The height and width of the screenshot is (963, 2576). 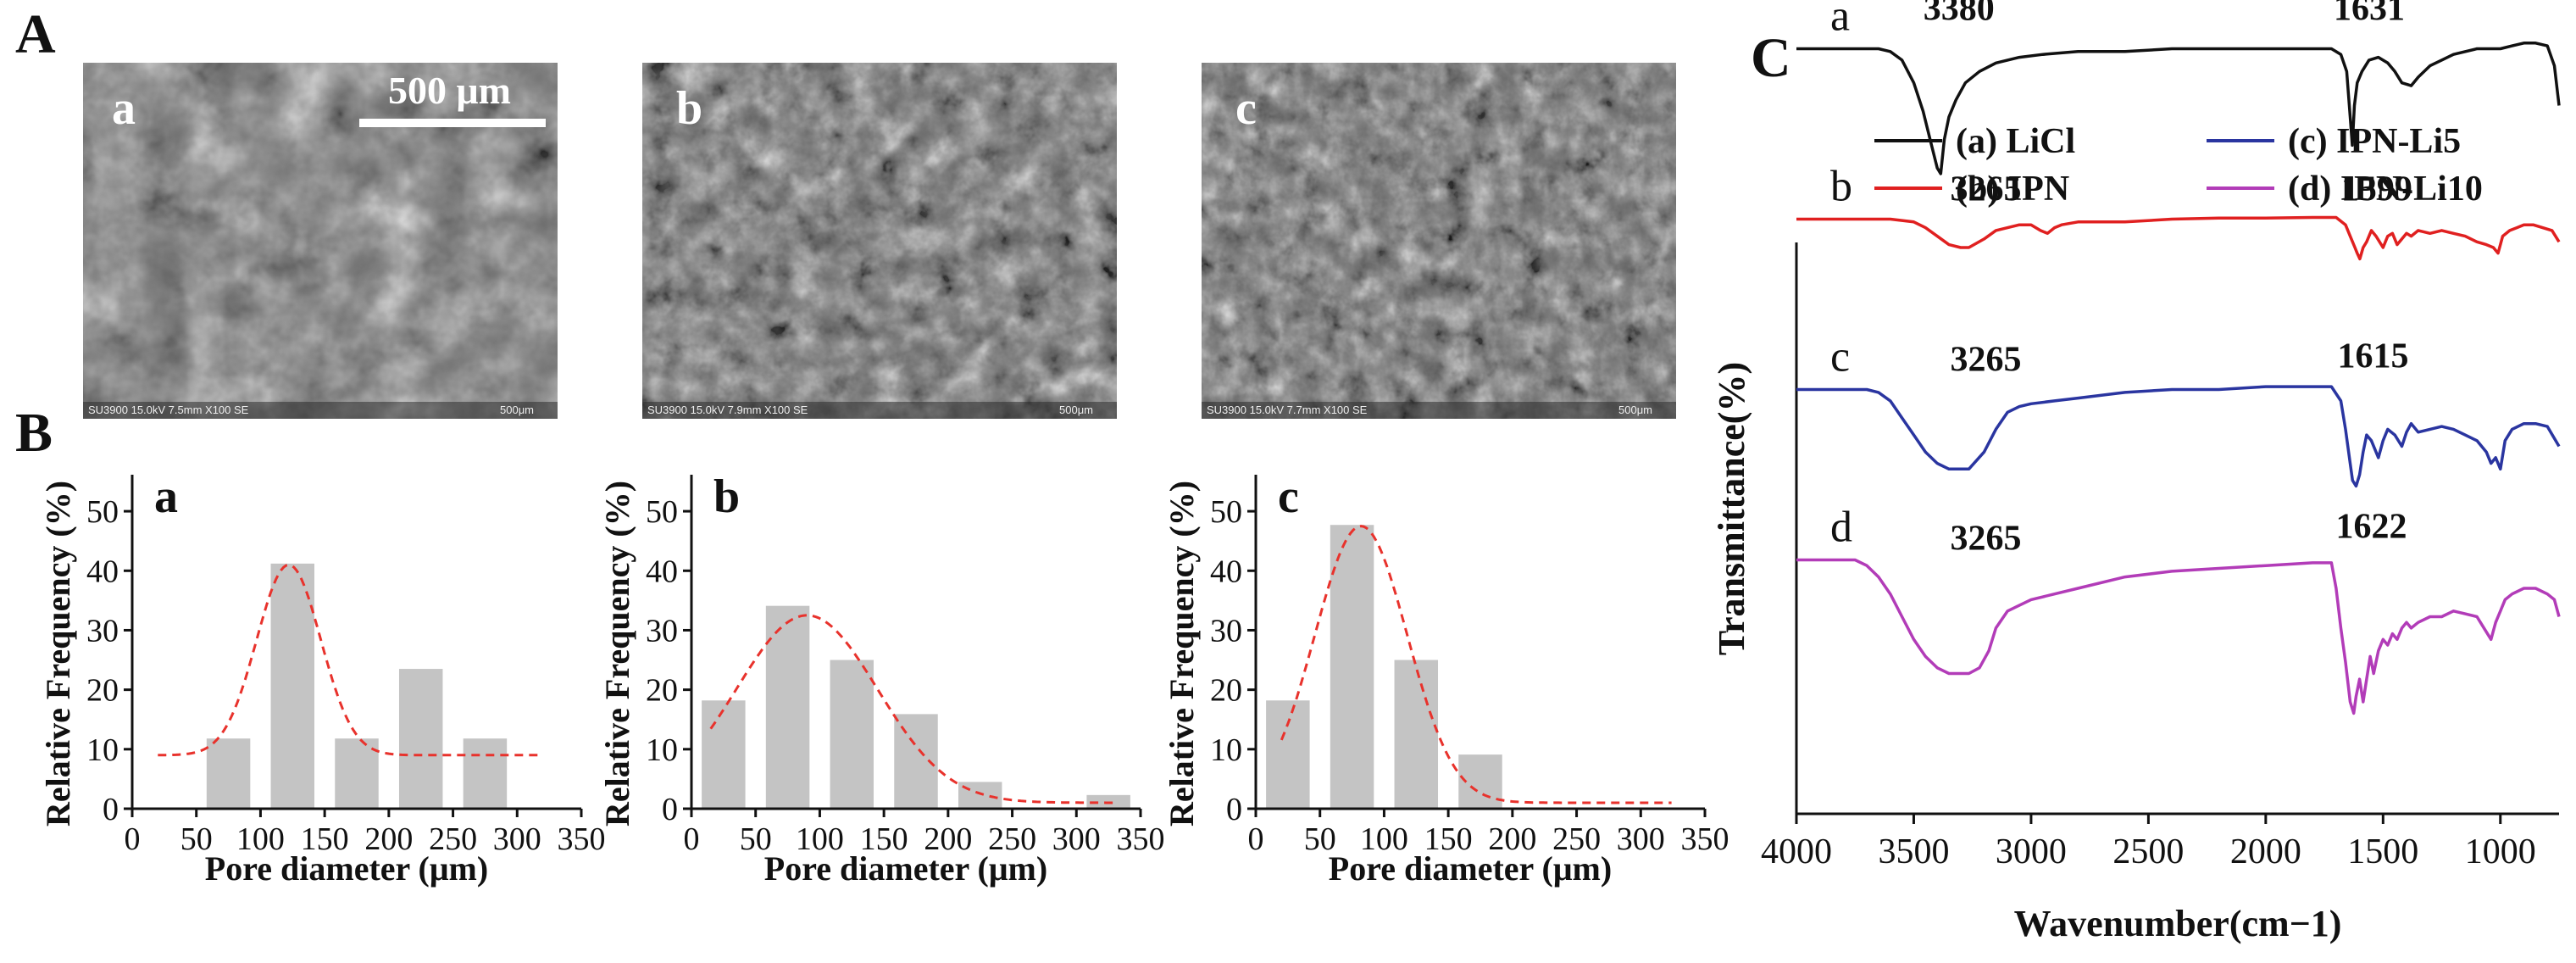 I want to click on x-axis-label: Wavenumber(cm−1), so click(x=2178, y=923).